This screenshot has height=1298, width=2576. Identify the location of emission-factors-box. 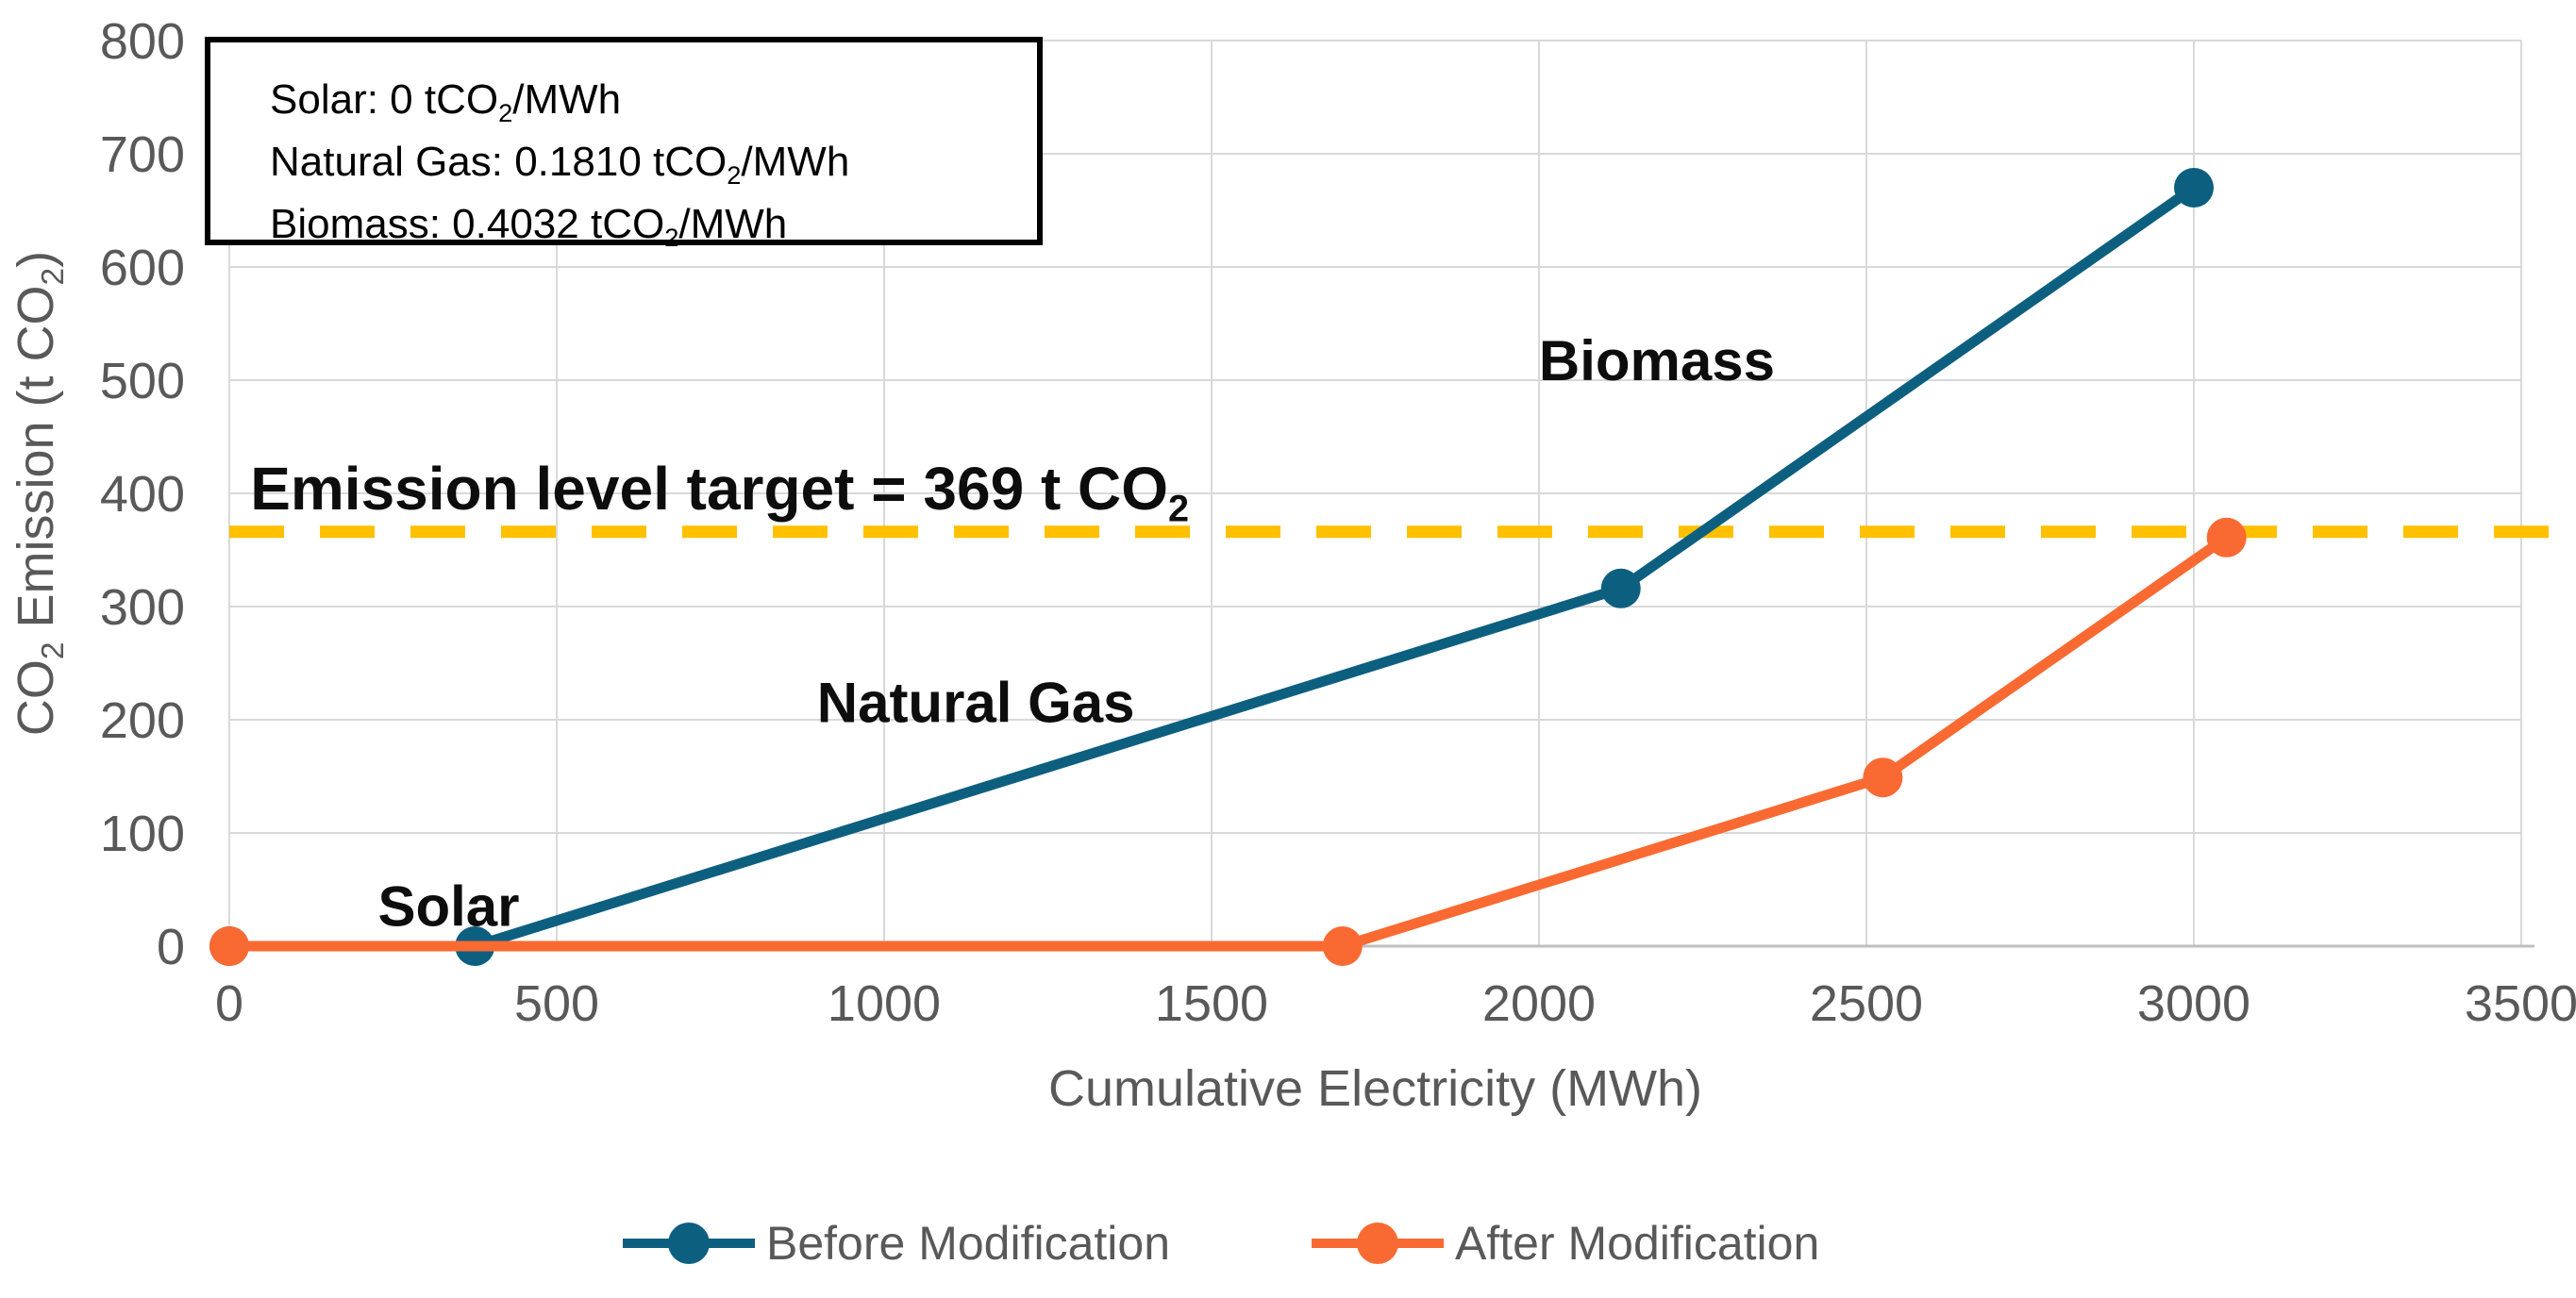
(624, 141).